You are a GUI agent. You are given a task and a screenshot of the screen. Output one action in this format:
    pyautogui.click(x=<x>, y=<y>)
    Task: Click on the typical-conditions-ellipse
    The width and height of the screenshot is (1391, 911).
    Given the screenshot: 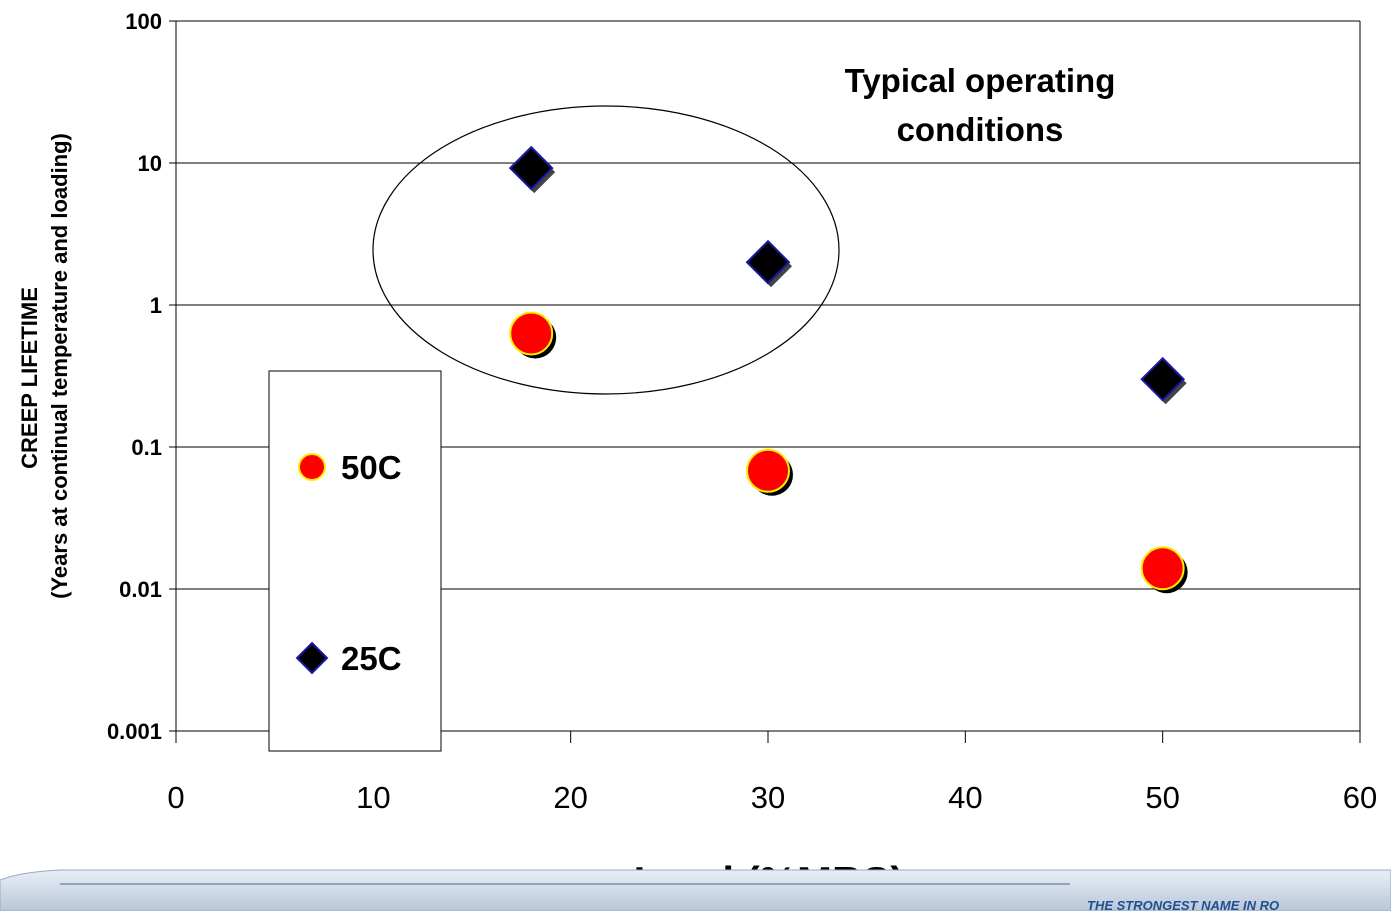 What is the action you would take?
    pyautogui.click(x=606, y=250)
    